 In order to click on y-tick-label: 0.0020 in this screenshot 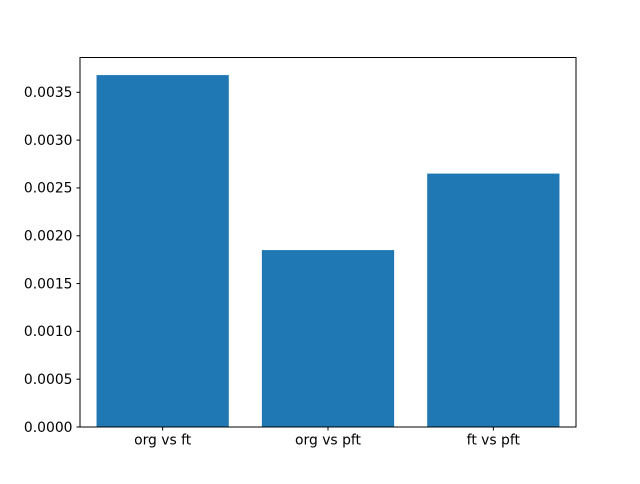, I will do `click(48, 237)`.